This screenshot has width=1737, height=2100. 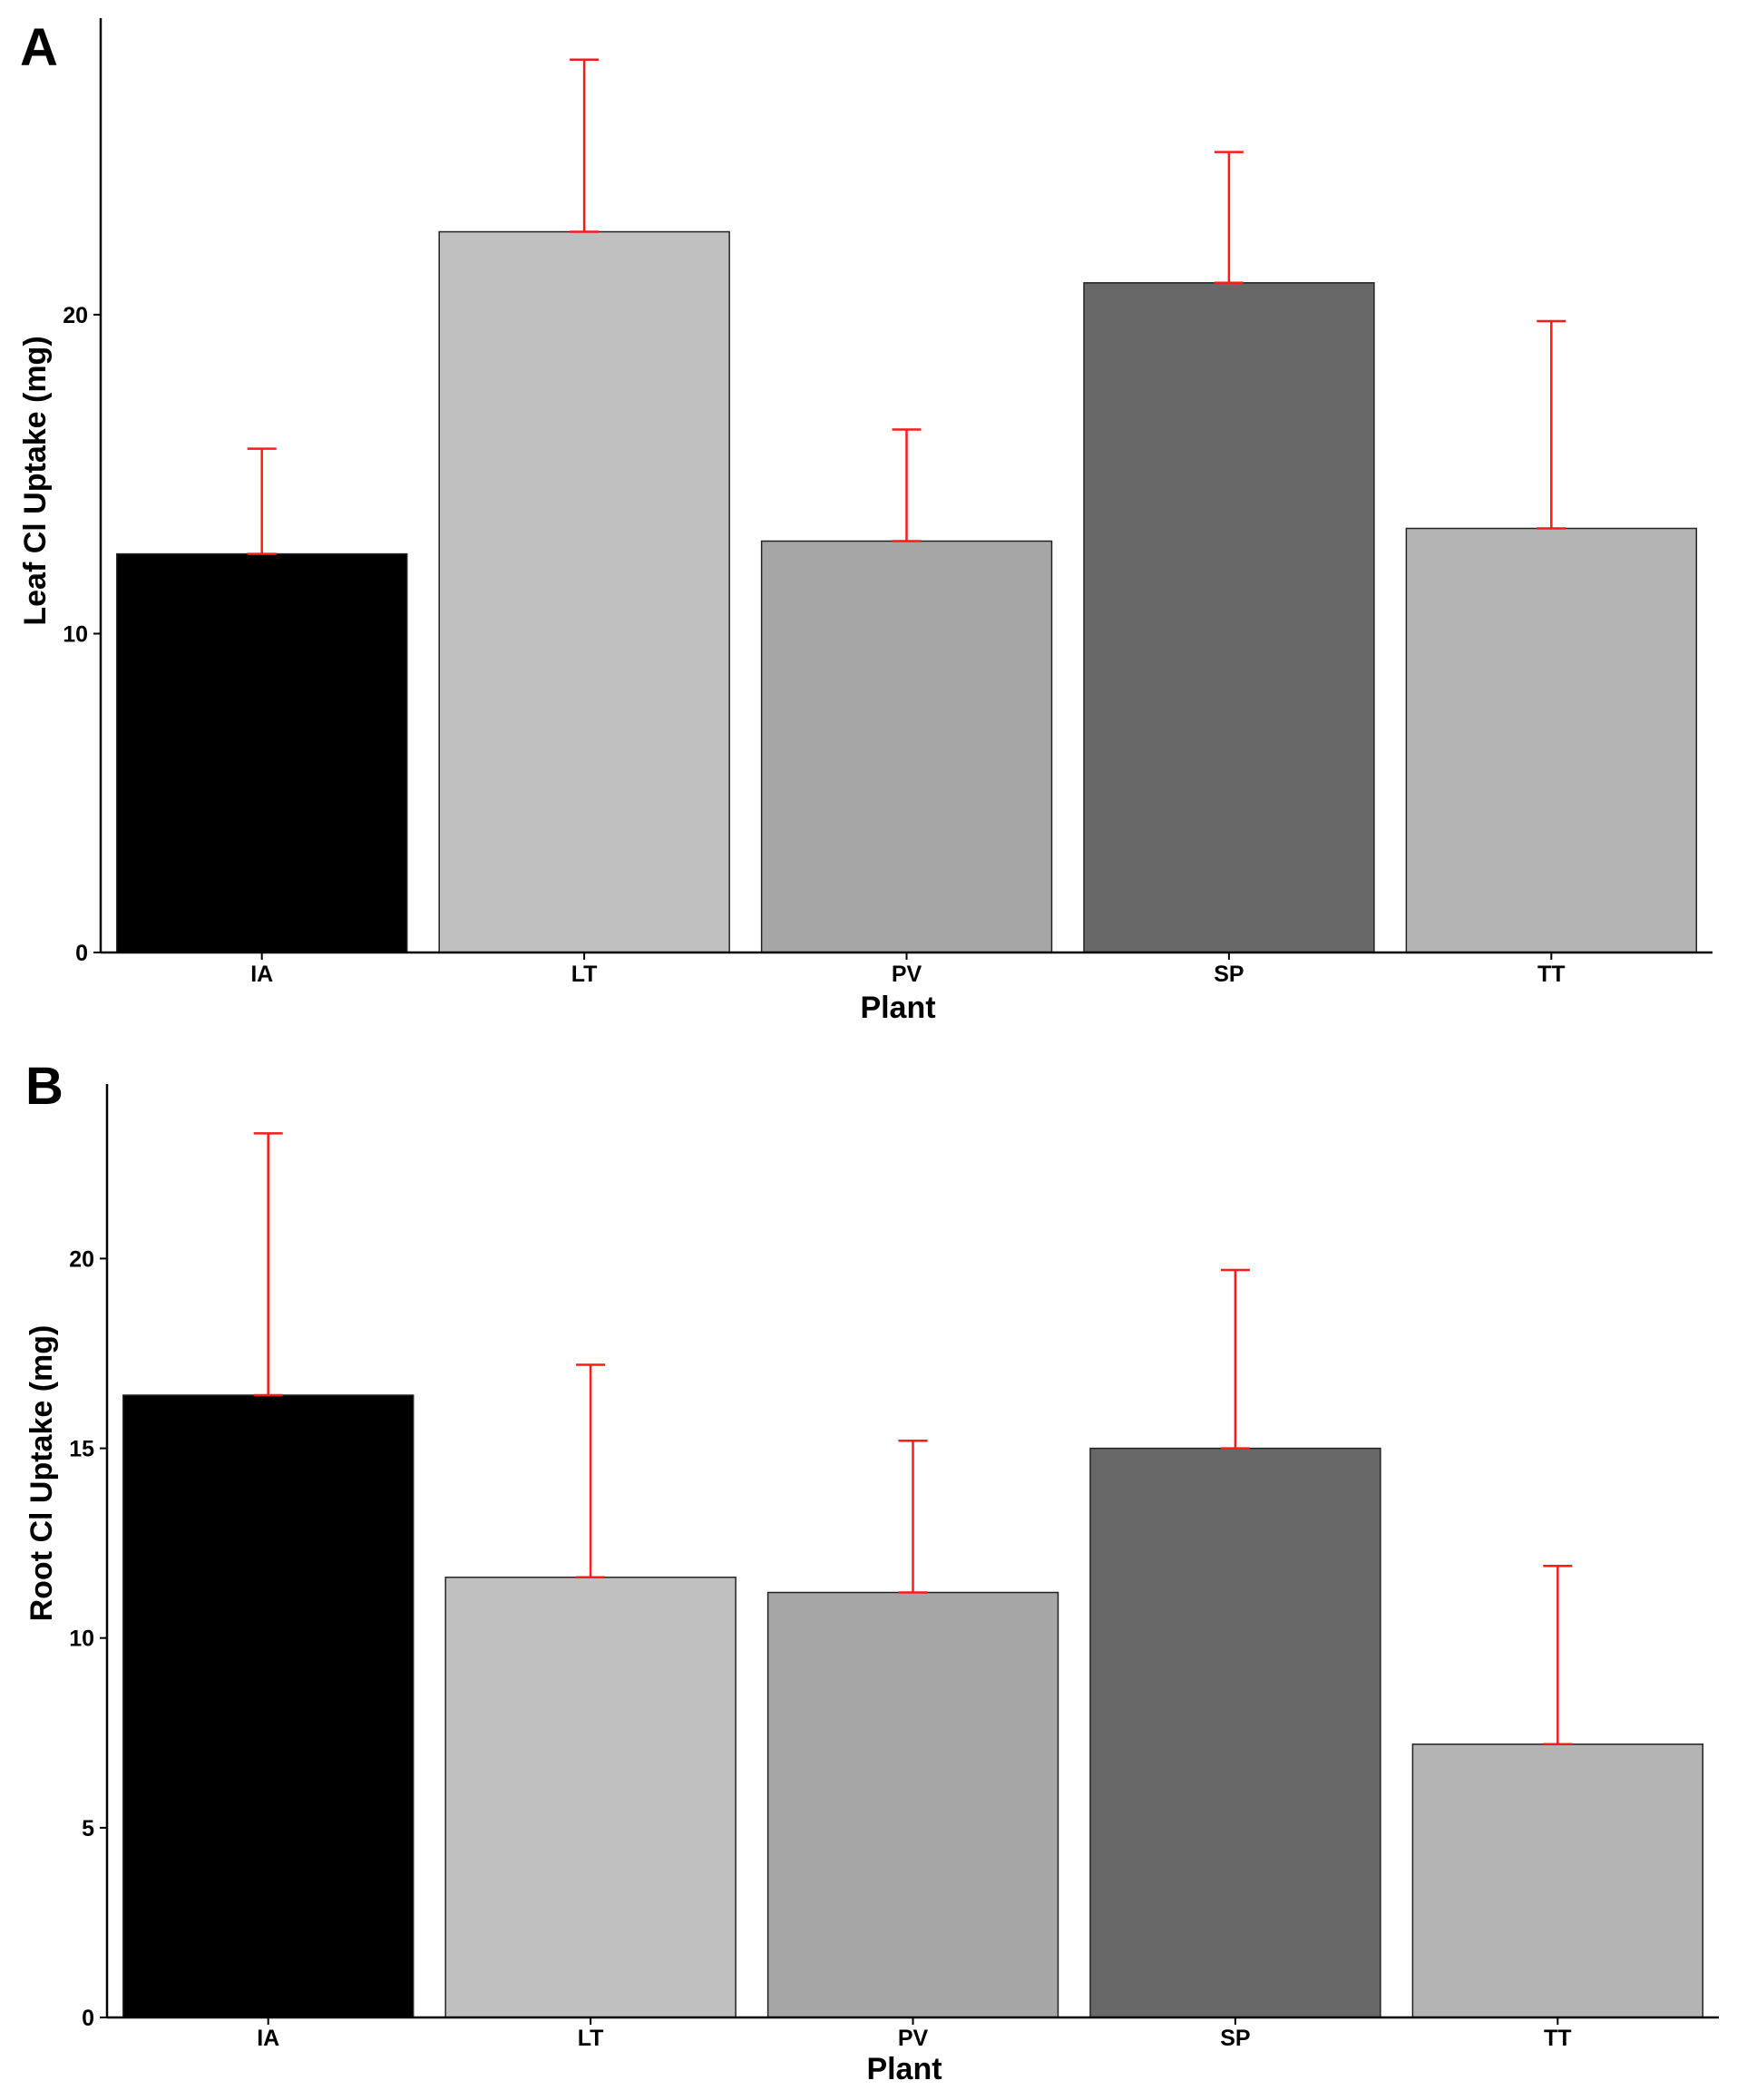 What do you see at coordinates (36, 480) in the screenshot?
I see `y-axis-title-a: Leaf Cl Uptake (mg)` at bounding box center [36, 480].